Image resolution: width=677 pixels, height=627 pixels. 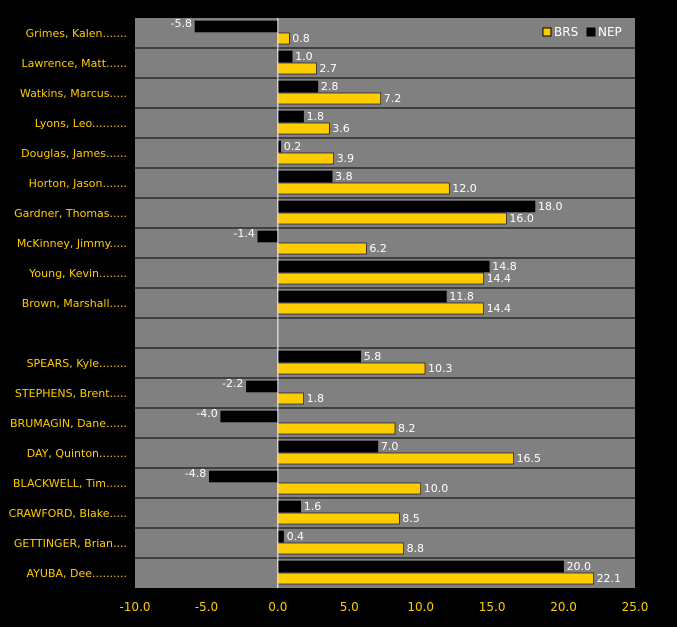 I want to click on brs-value-label: 16.0, so click(x=521, y=218).